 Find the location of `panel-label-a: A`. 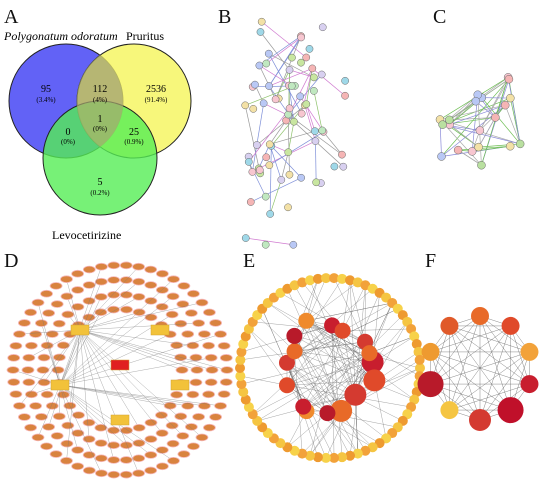

panel-label-a: A is located at coordinates (11, 17).